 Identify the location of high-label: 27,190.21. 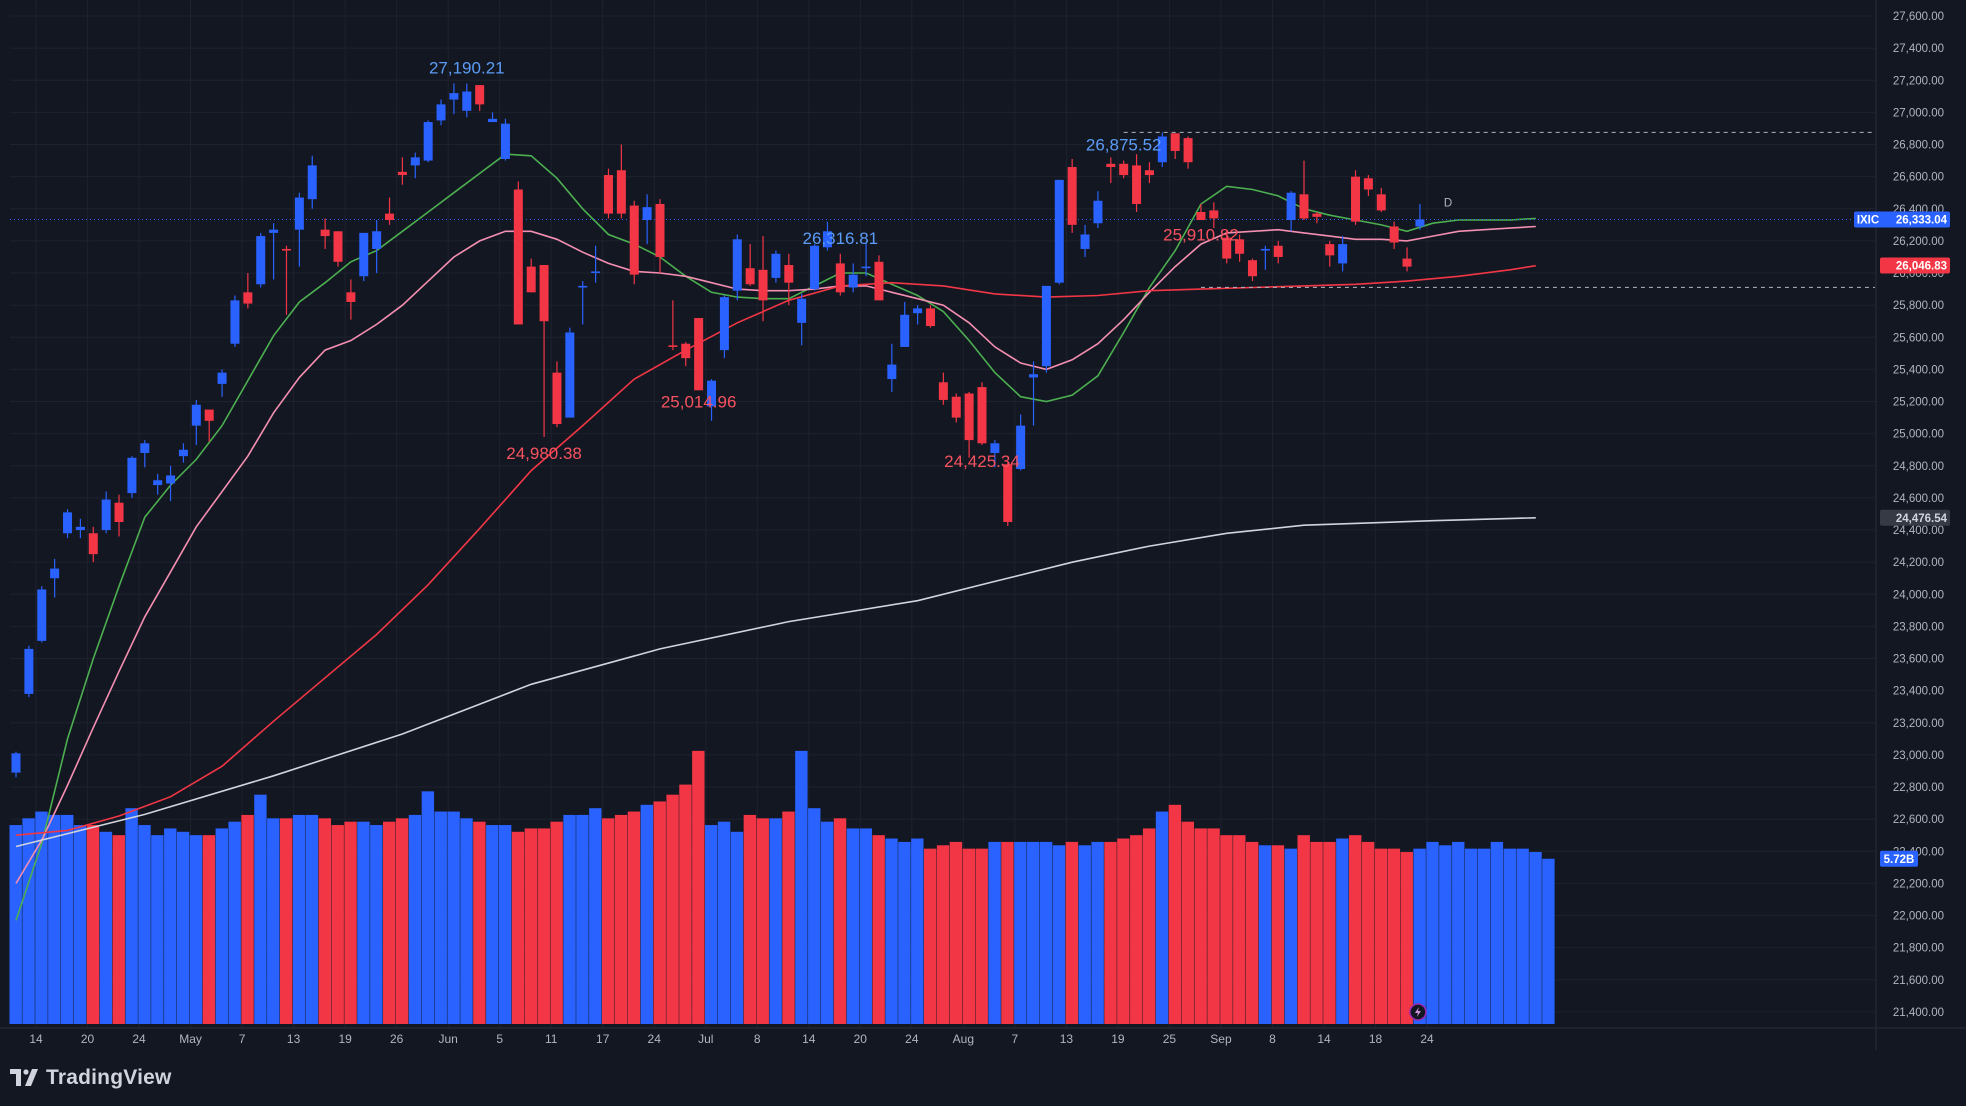
(467, 67).